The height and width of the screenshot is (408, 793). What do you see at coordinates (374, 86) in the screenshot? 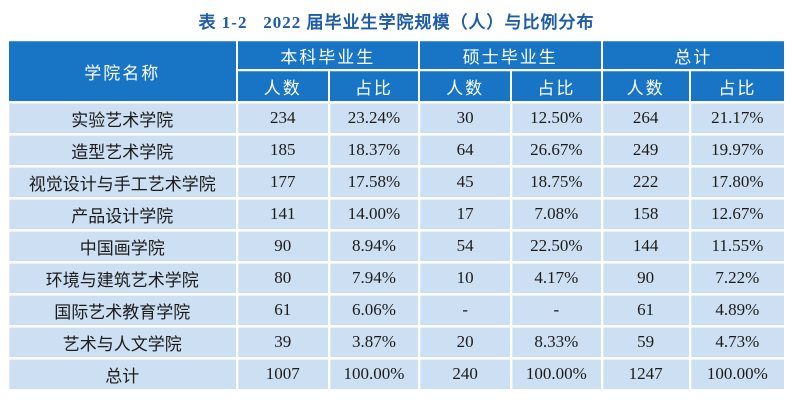
I see `subheader-undergraduate-ratio: 占比` at bounding box center [374, 86].